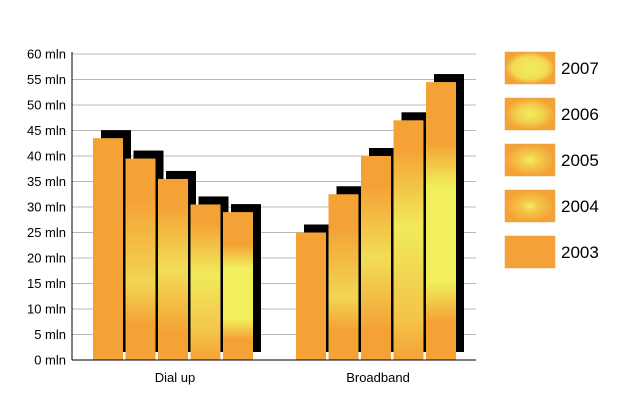  I want to click on y-tick-label: 40 mln, so click(46, 156).